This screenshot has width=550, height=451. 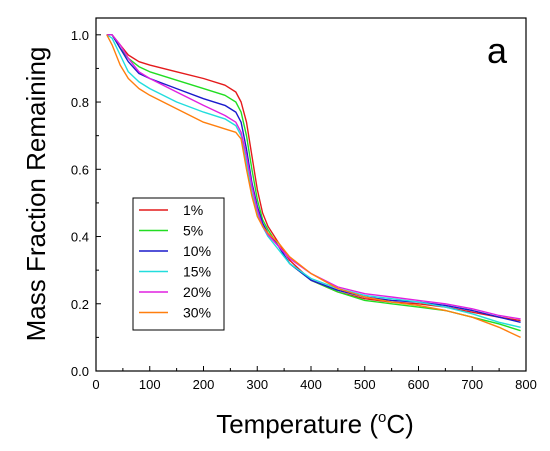 I want to click on y-tick-label: 0.8, so click(x=80, y=102).